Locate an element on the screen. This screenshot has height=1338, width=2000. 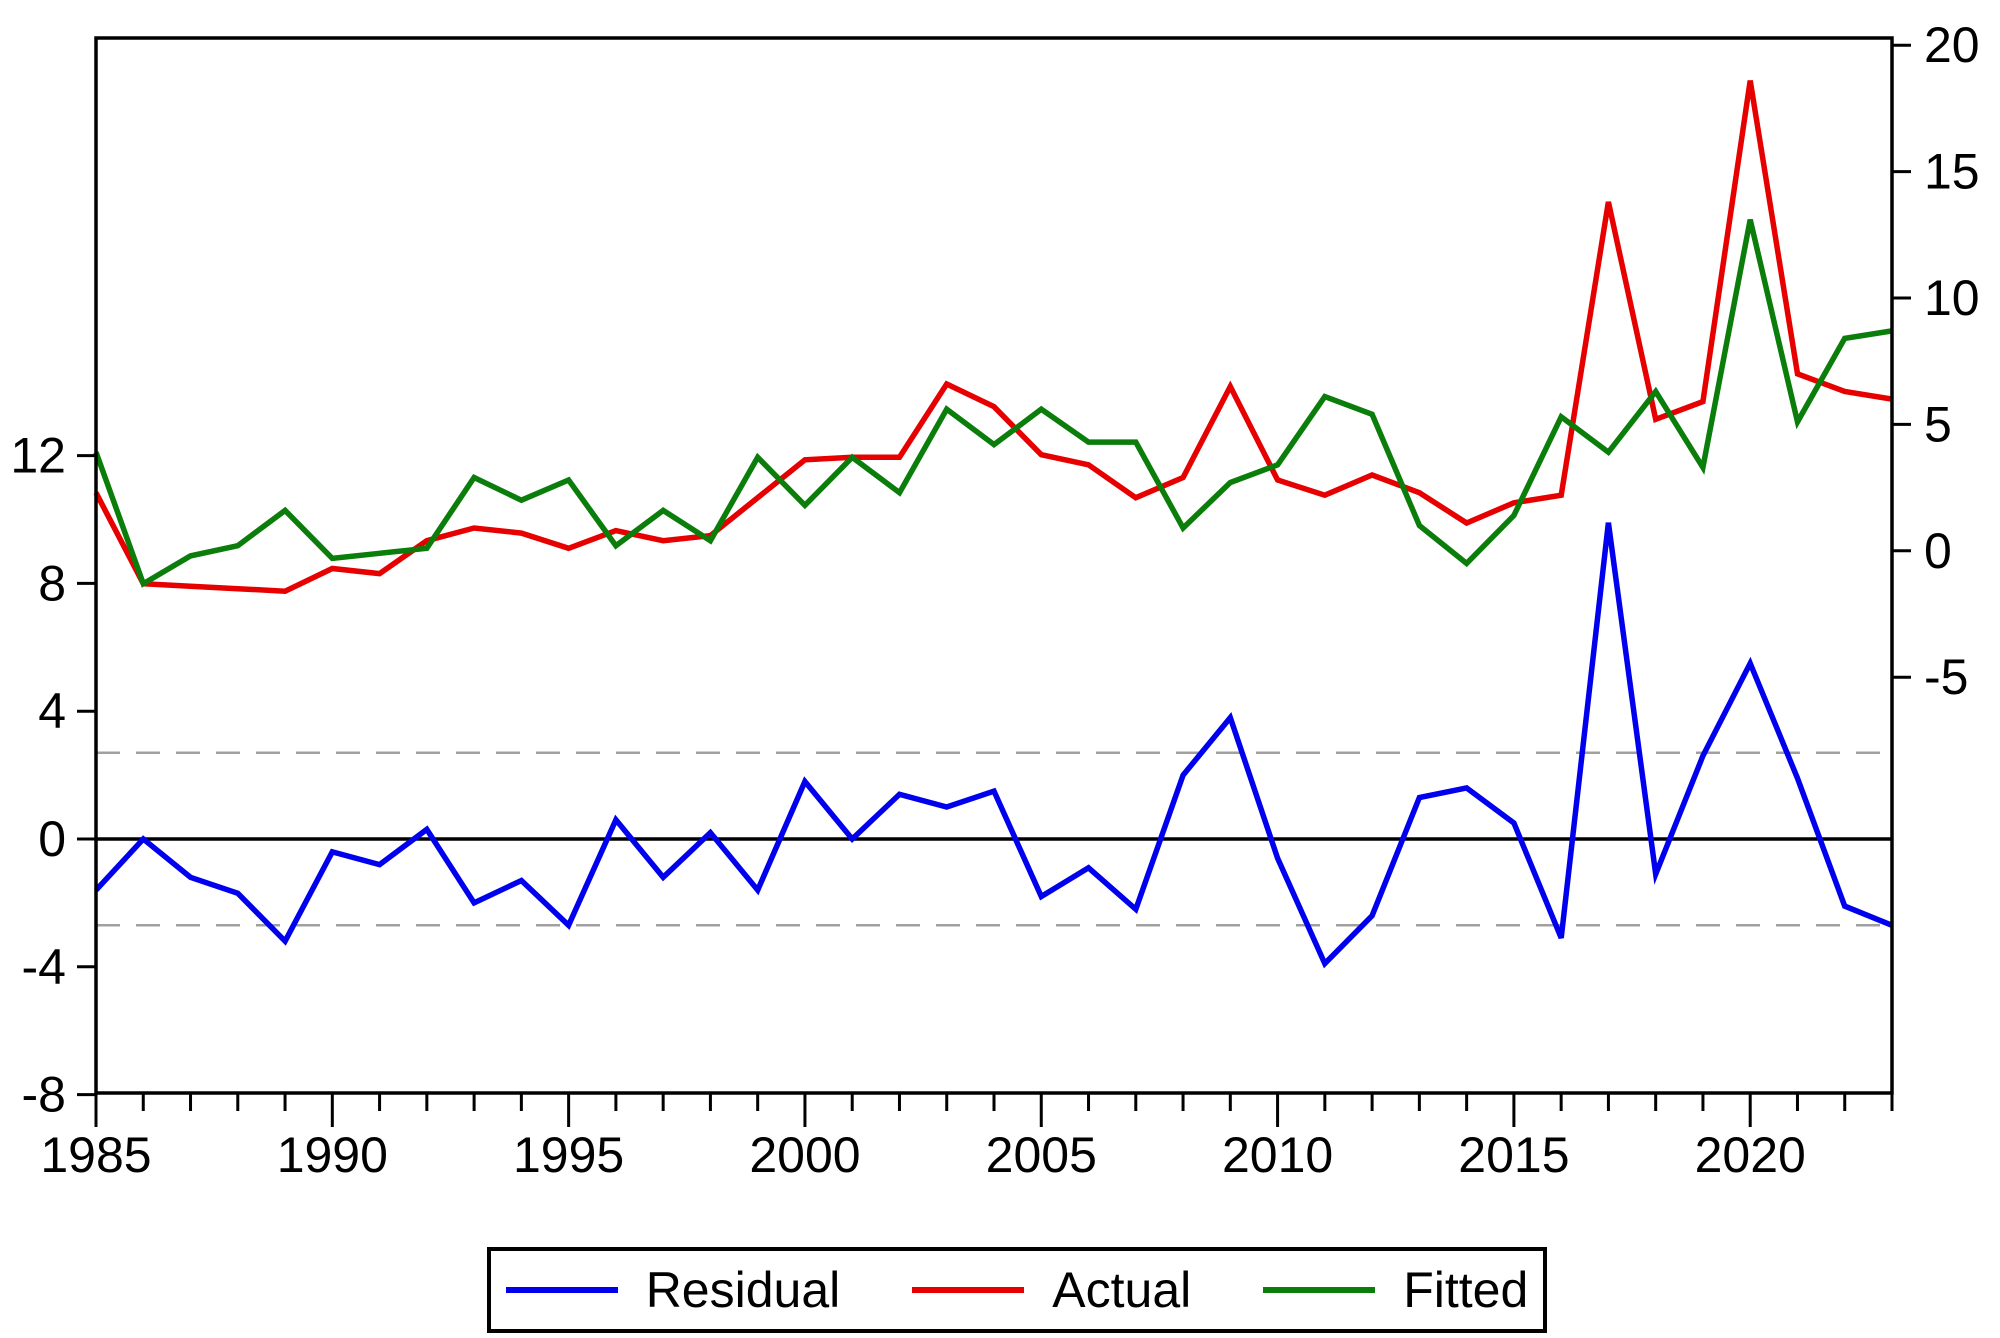
x-axis-year-label: 2000 is located at coordinates (804, 1155).